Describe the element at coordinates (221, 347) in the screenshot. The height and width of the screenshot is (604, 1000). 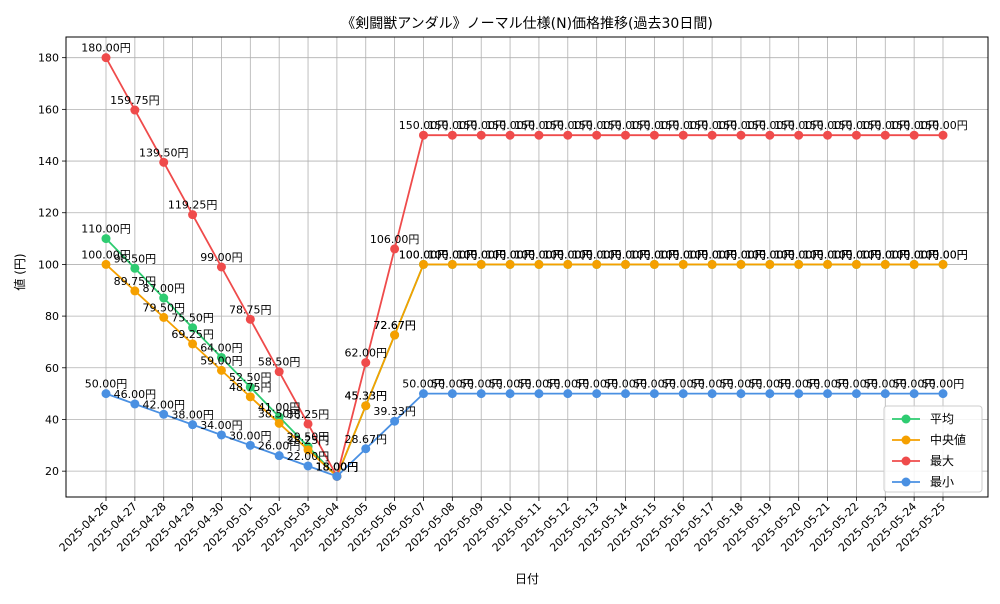
I see `data-label: 64.00円` at that location.